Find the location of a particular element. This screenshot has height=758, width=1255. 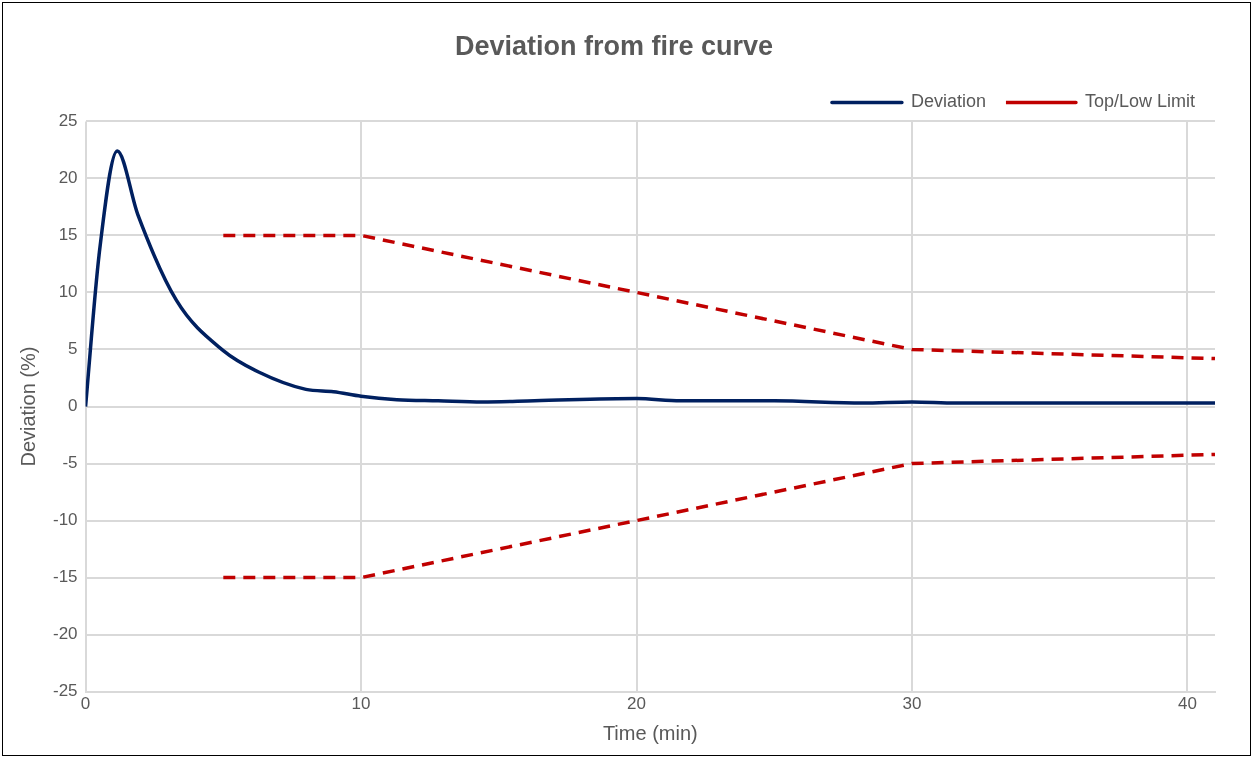

chart-title: Deviation from fire curve is located at coordinates (614, 45).